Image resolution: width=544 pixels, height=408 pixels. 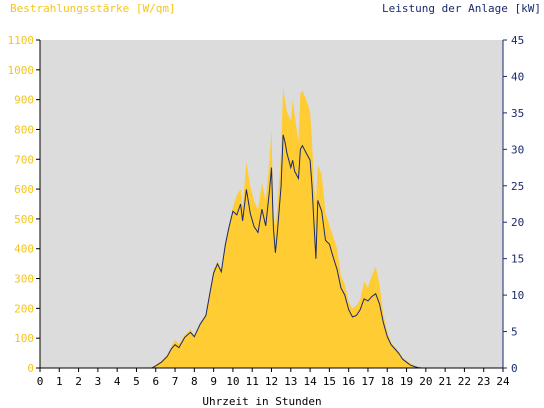 I want to click on y-right-tick-label: 40, so click(x=517, y=76).